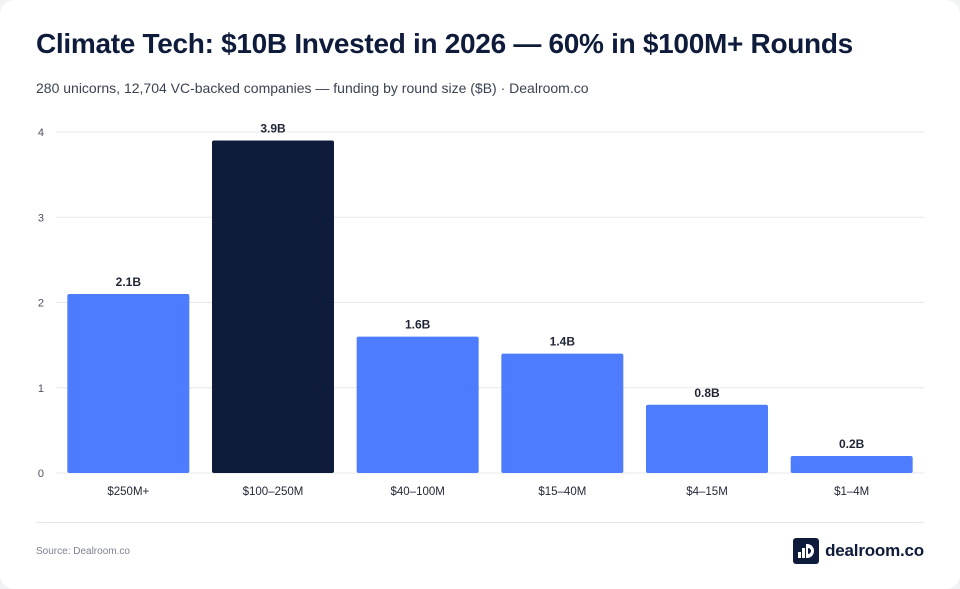  Describe the element at coordinates (874, 550) in the screenshot. I see `brand-name: dealroom.co` at that location.